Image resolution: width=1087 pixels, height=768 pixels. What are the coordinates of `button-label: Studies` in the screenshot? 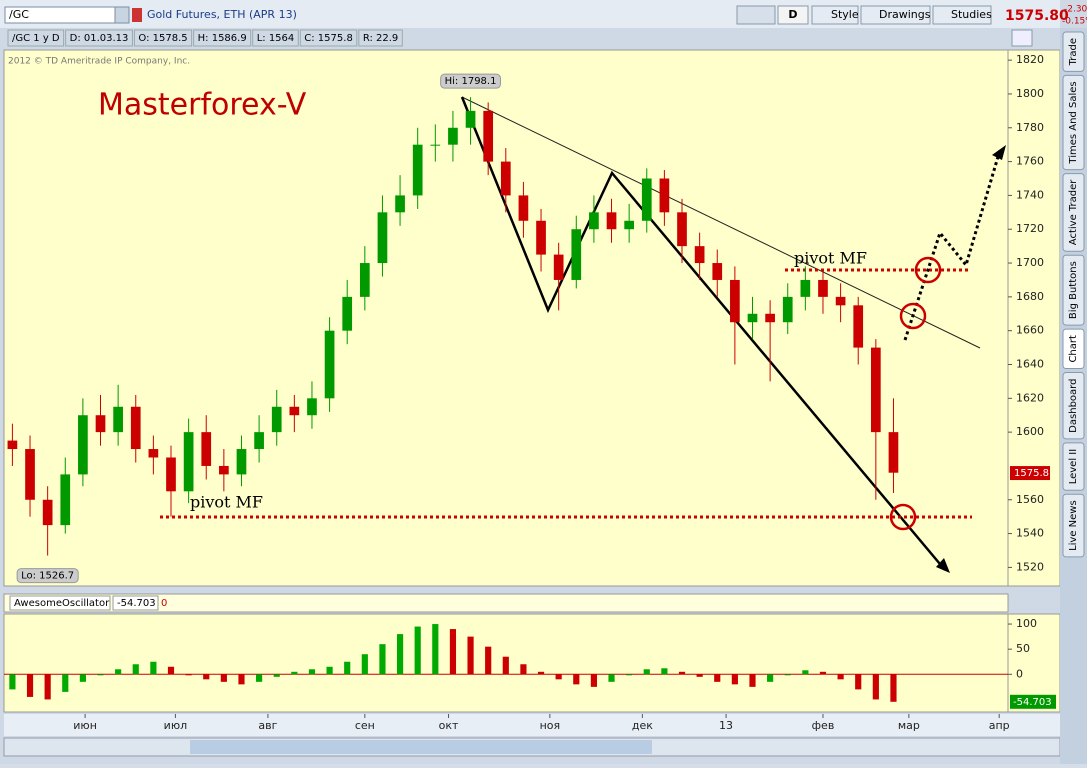 It's located at (971, 14).